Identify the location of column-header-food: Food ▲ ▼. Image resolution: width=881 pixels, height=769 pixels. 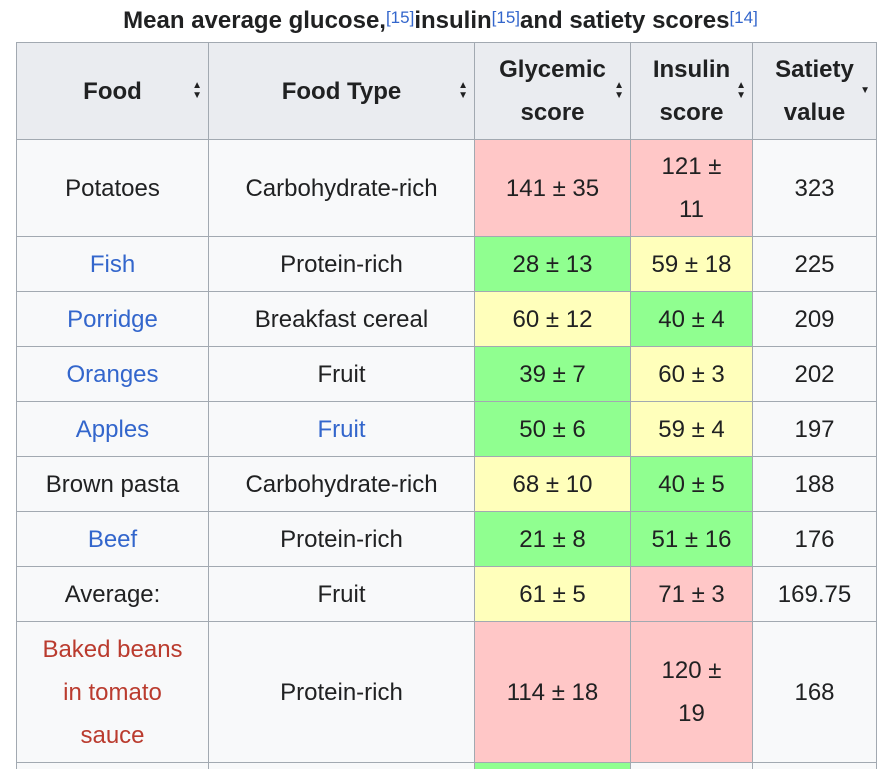
(112, 91).